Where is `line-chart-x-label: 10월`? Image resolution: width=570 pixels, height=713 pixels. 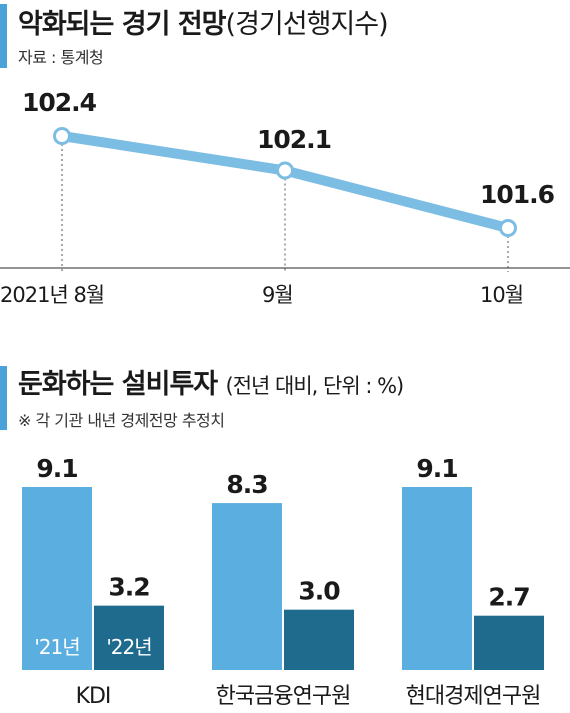
line-chart-x-label: 10월 is located at coordinates (501, 295).